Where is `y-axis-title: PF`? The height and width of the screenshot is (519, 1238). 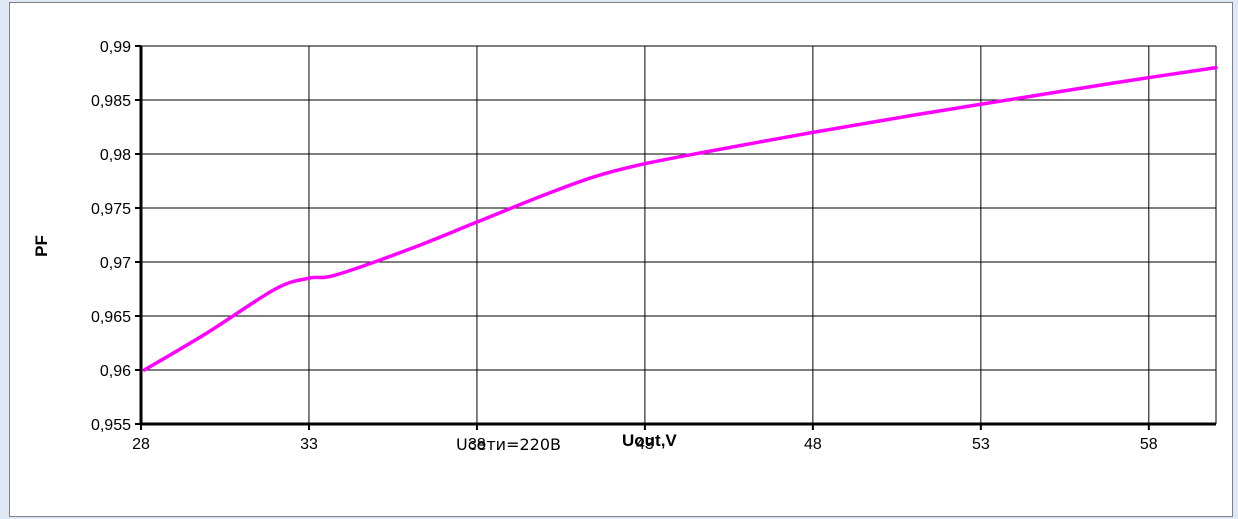
y-axis-title: PF is located at coordinates (41, 246).